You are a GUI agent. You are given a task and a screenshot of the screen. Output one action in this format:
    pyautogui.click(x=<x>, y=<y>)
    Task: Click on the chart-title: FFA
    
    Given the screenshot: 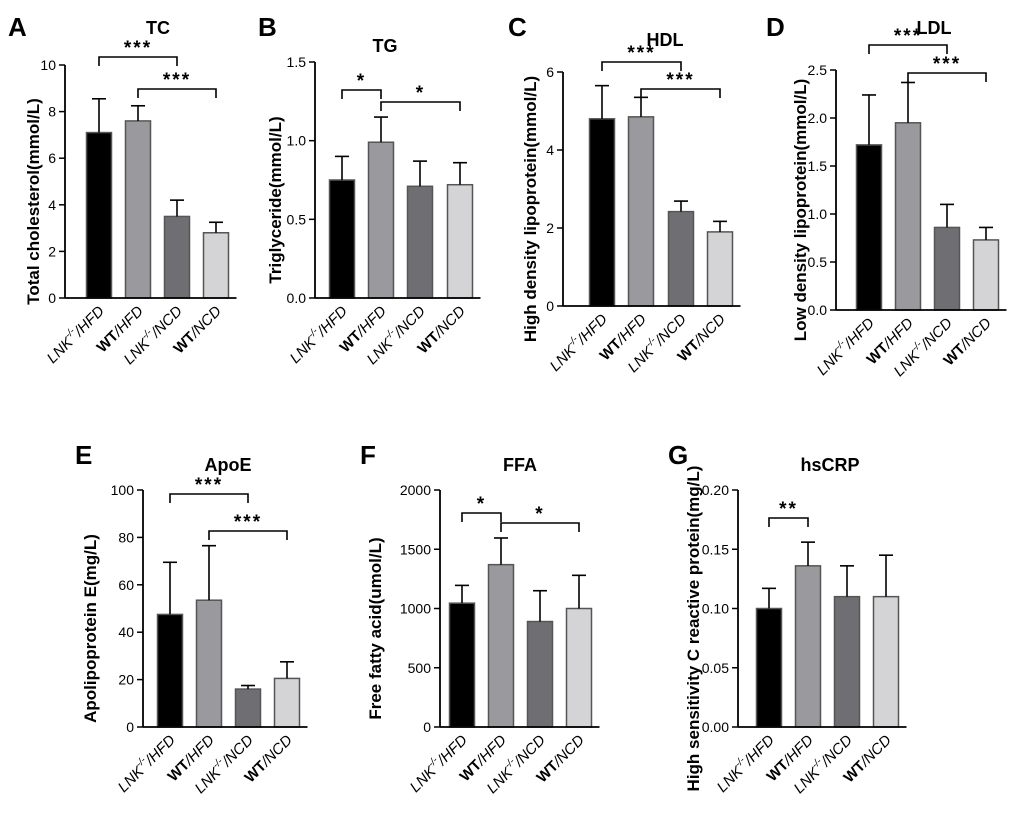 What is the action you would take?
    pyautogui.click(x=520, y=465)
    